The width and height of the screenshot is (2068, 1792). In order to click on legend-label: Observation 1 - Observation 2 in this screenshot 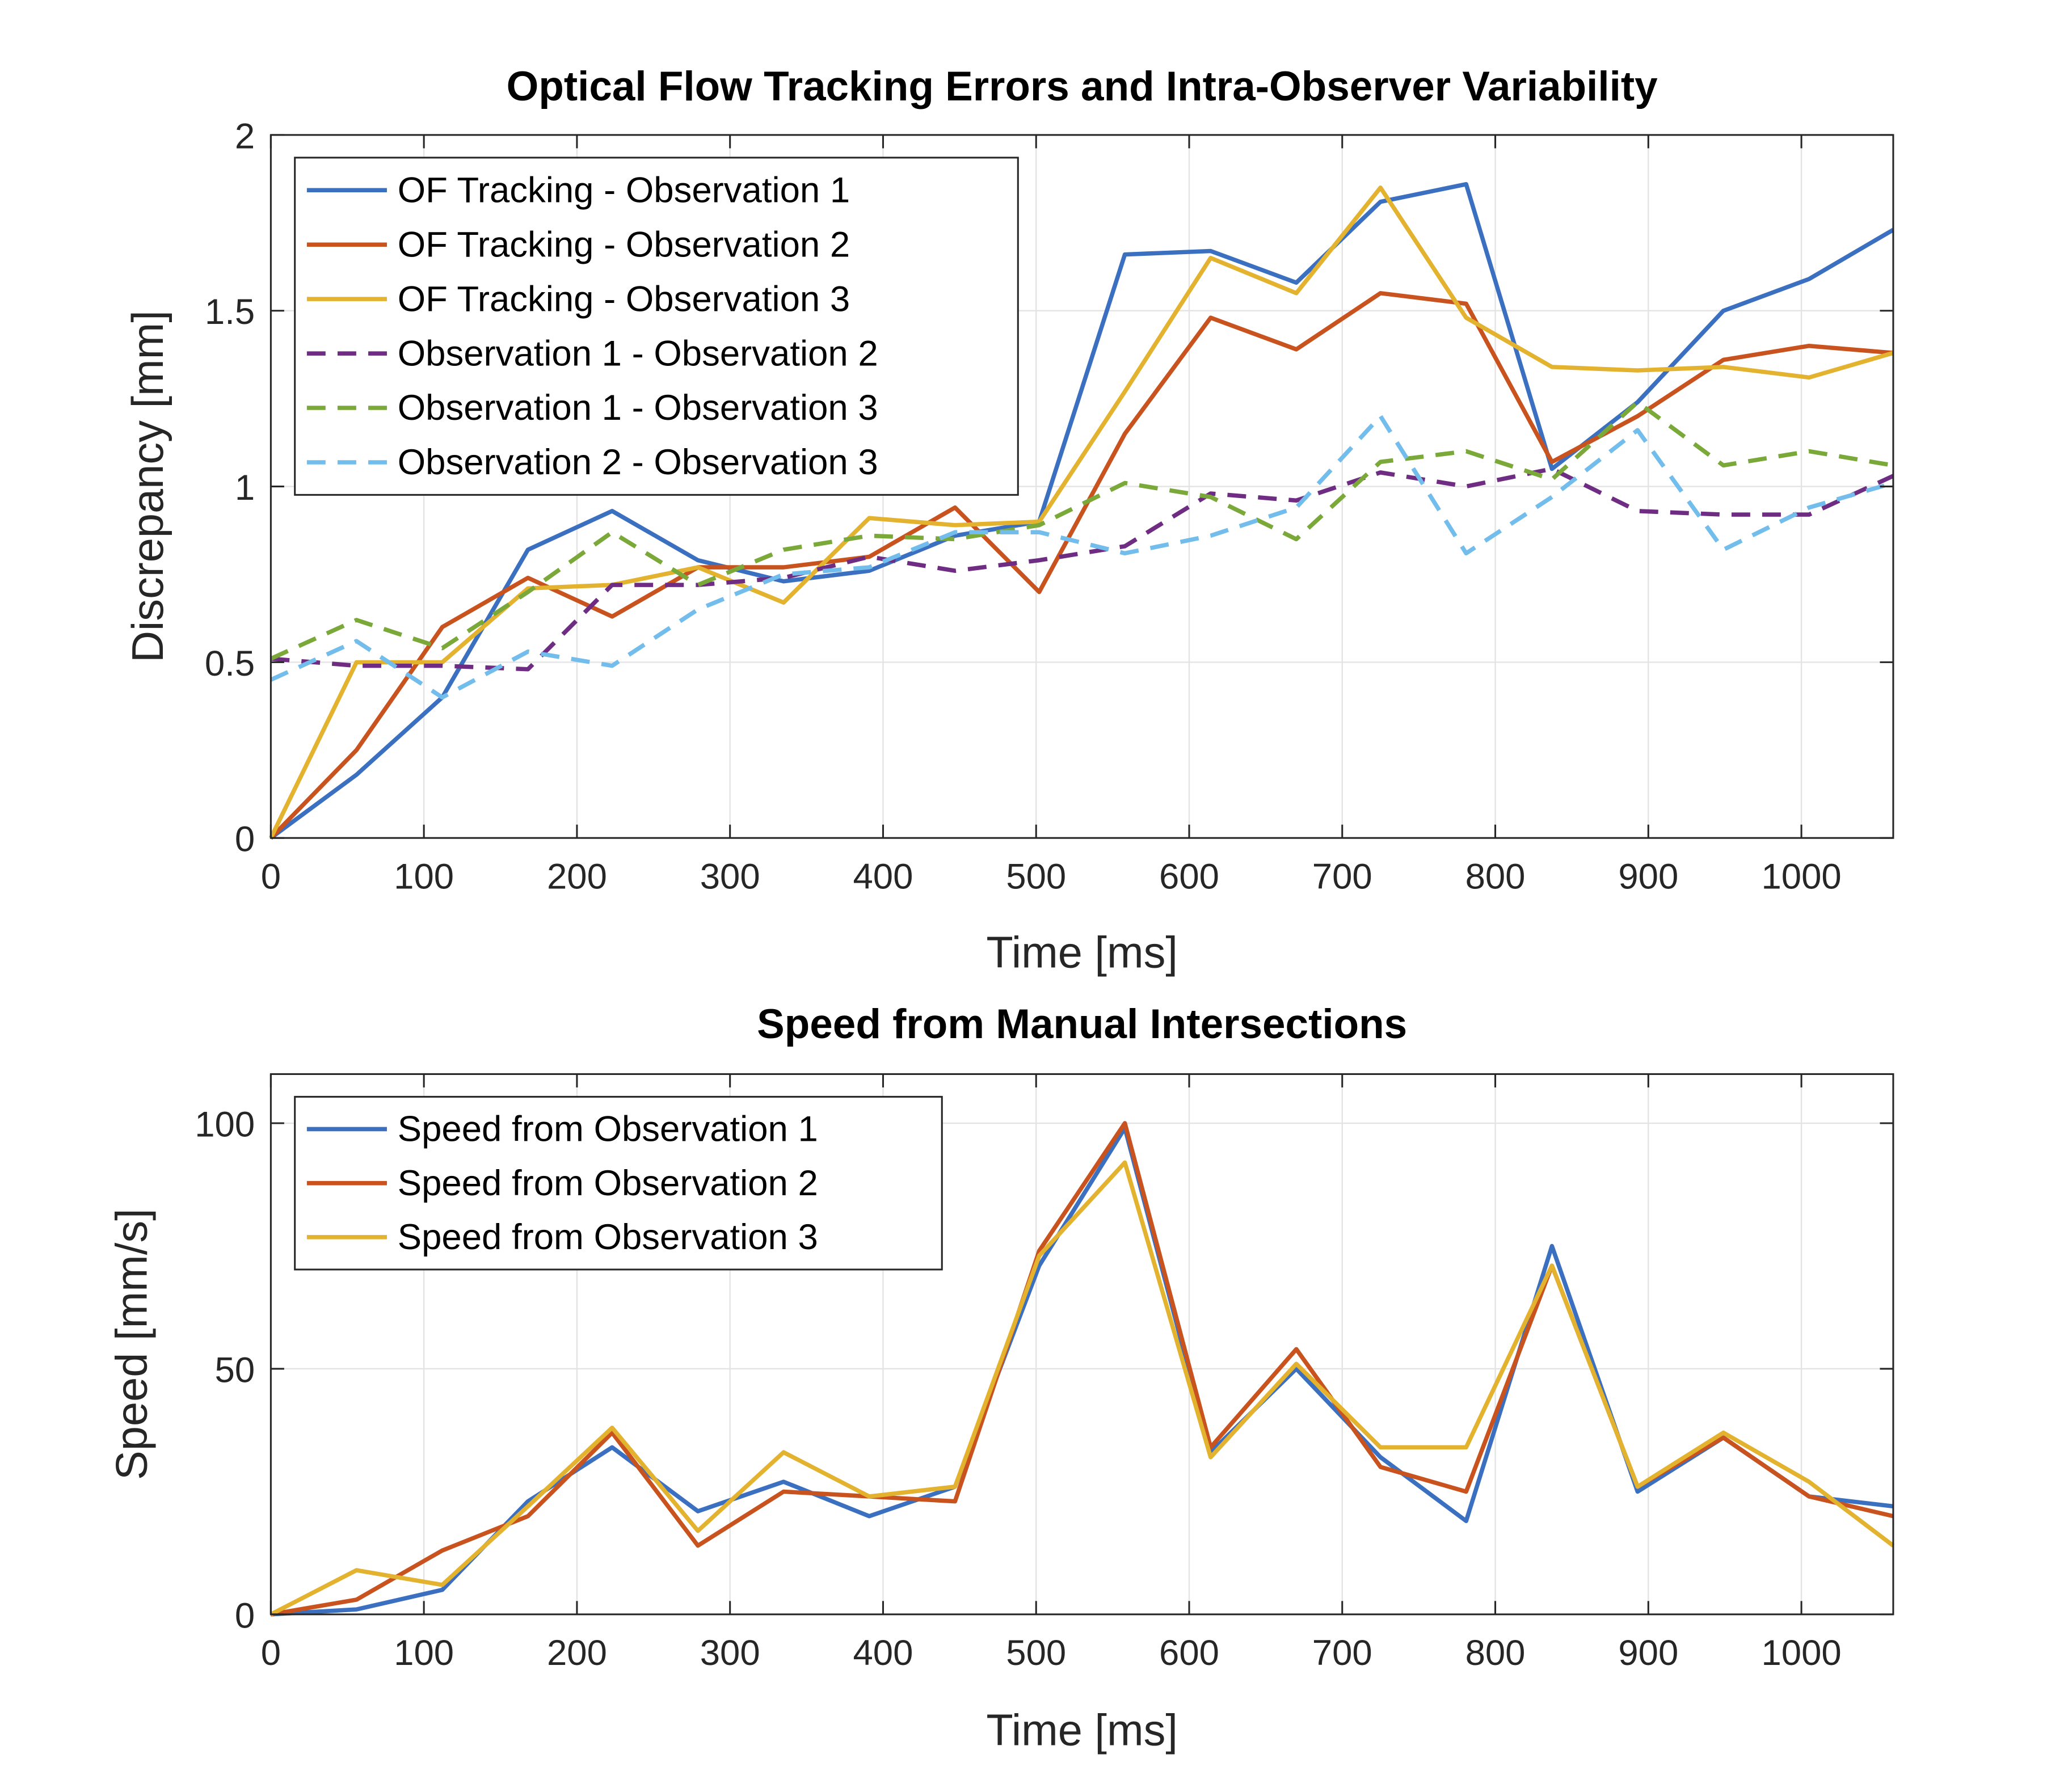, I will do `click(638, 353)`.